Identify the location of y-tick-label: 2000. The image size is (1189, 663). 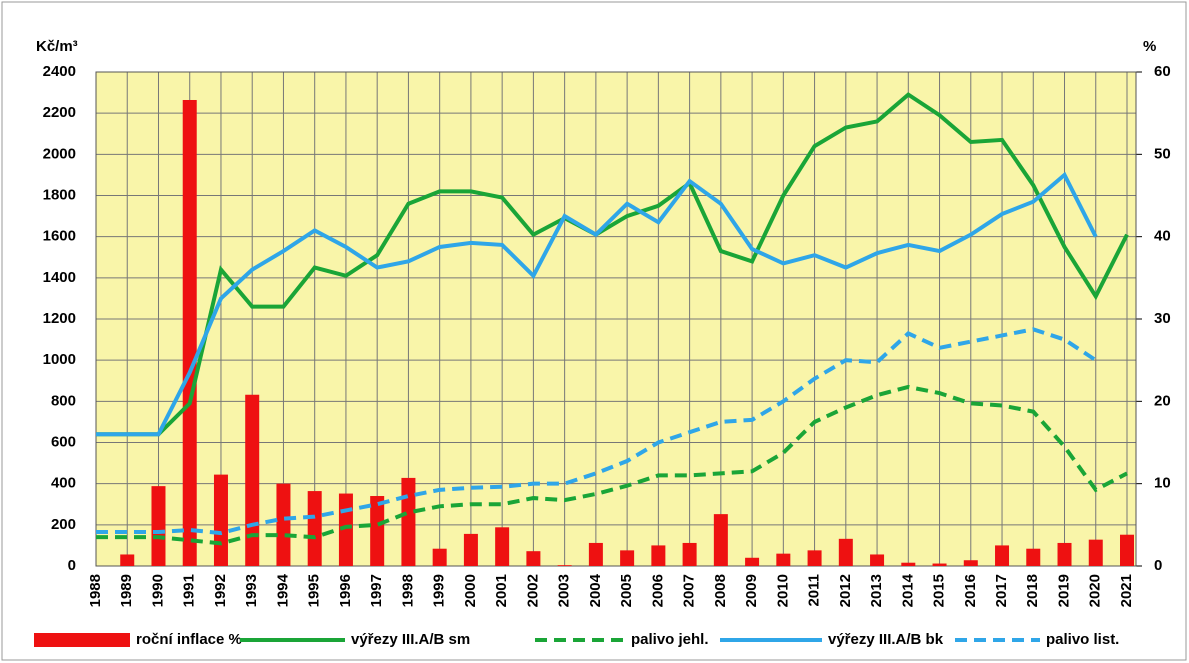
(59, 153).